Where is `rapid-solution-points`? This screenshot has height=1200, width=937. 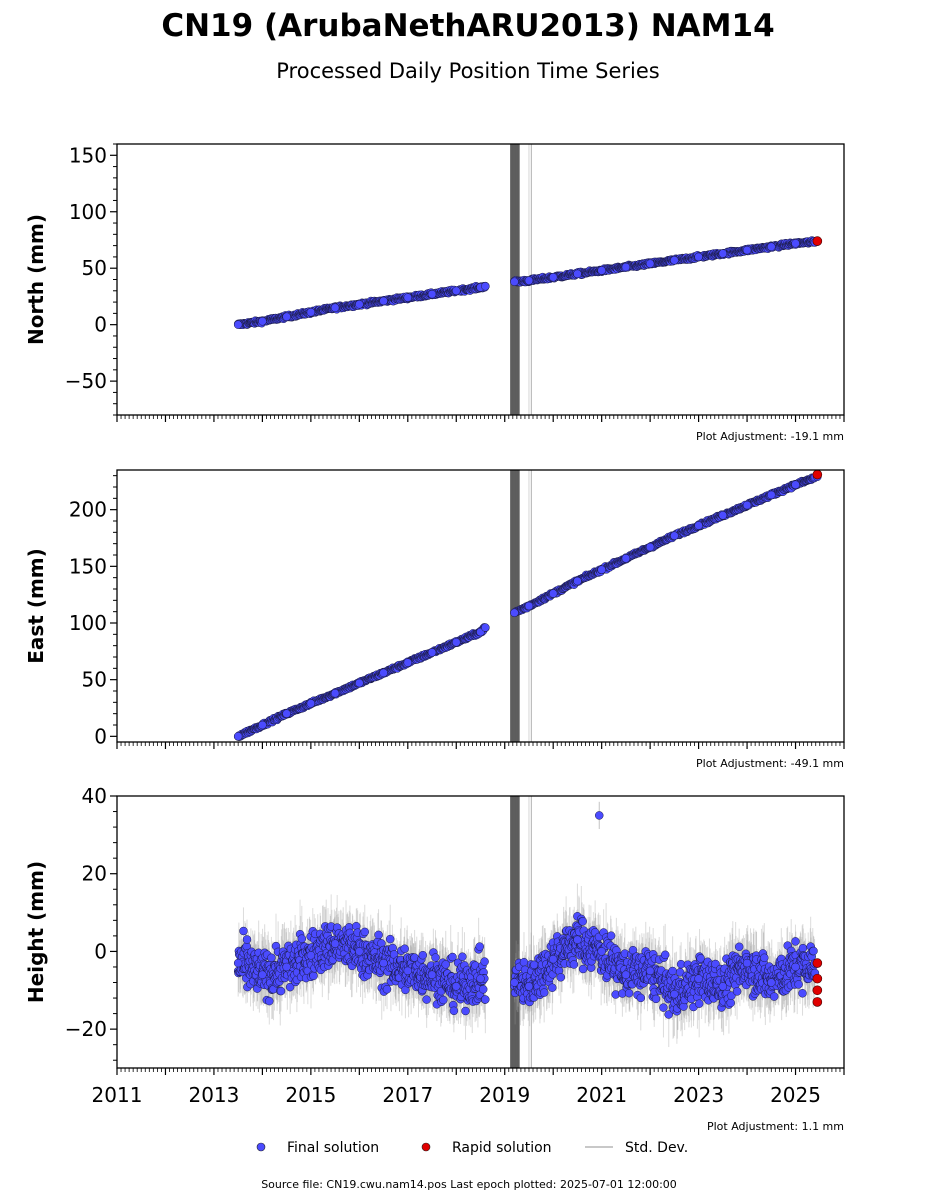 rapid-solution-points is located at coordinates (817, 241).